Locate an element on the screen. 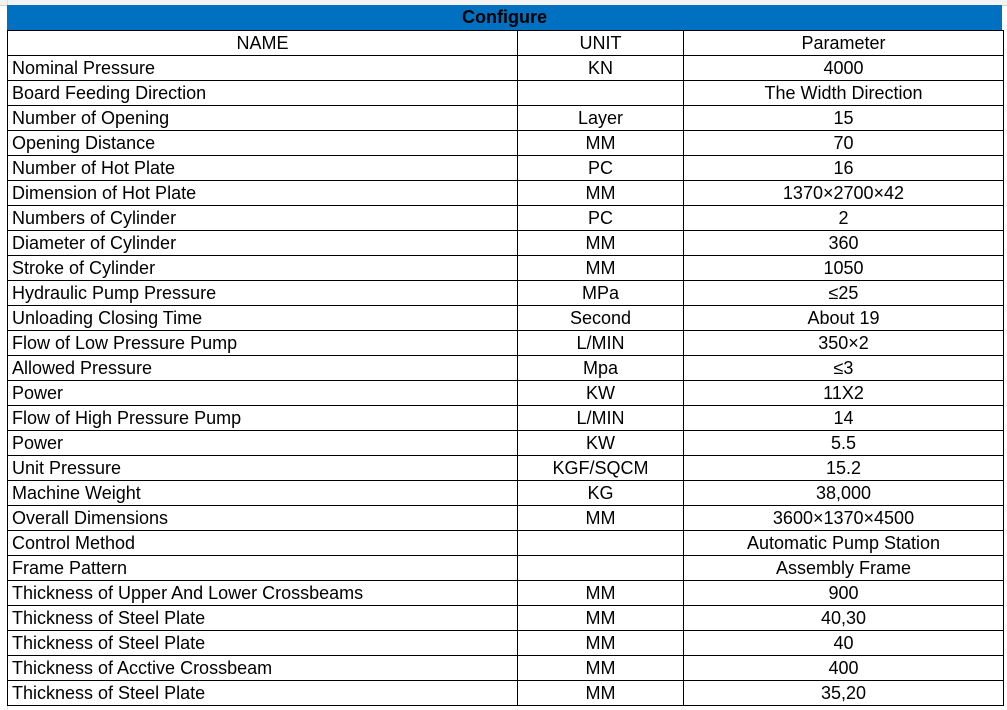 This screenshot has height=710, width=1007. cell-parameter: 11X2 is located at coordinates (843, 393).